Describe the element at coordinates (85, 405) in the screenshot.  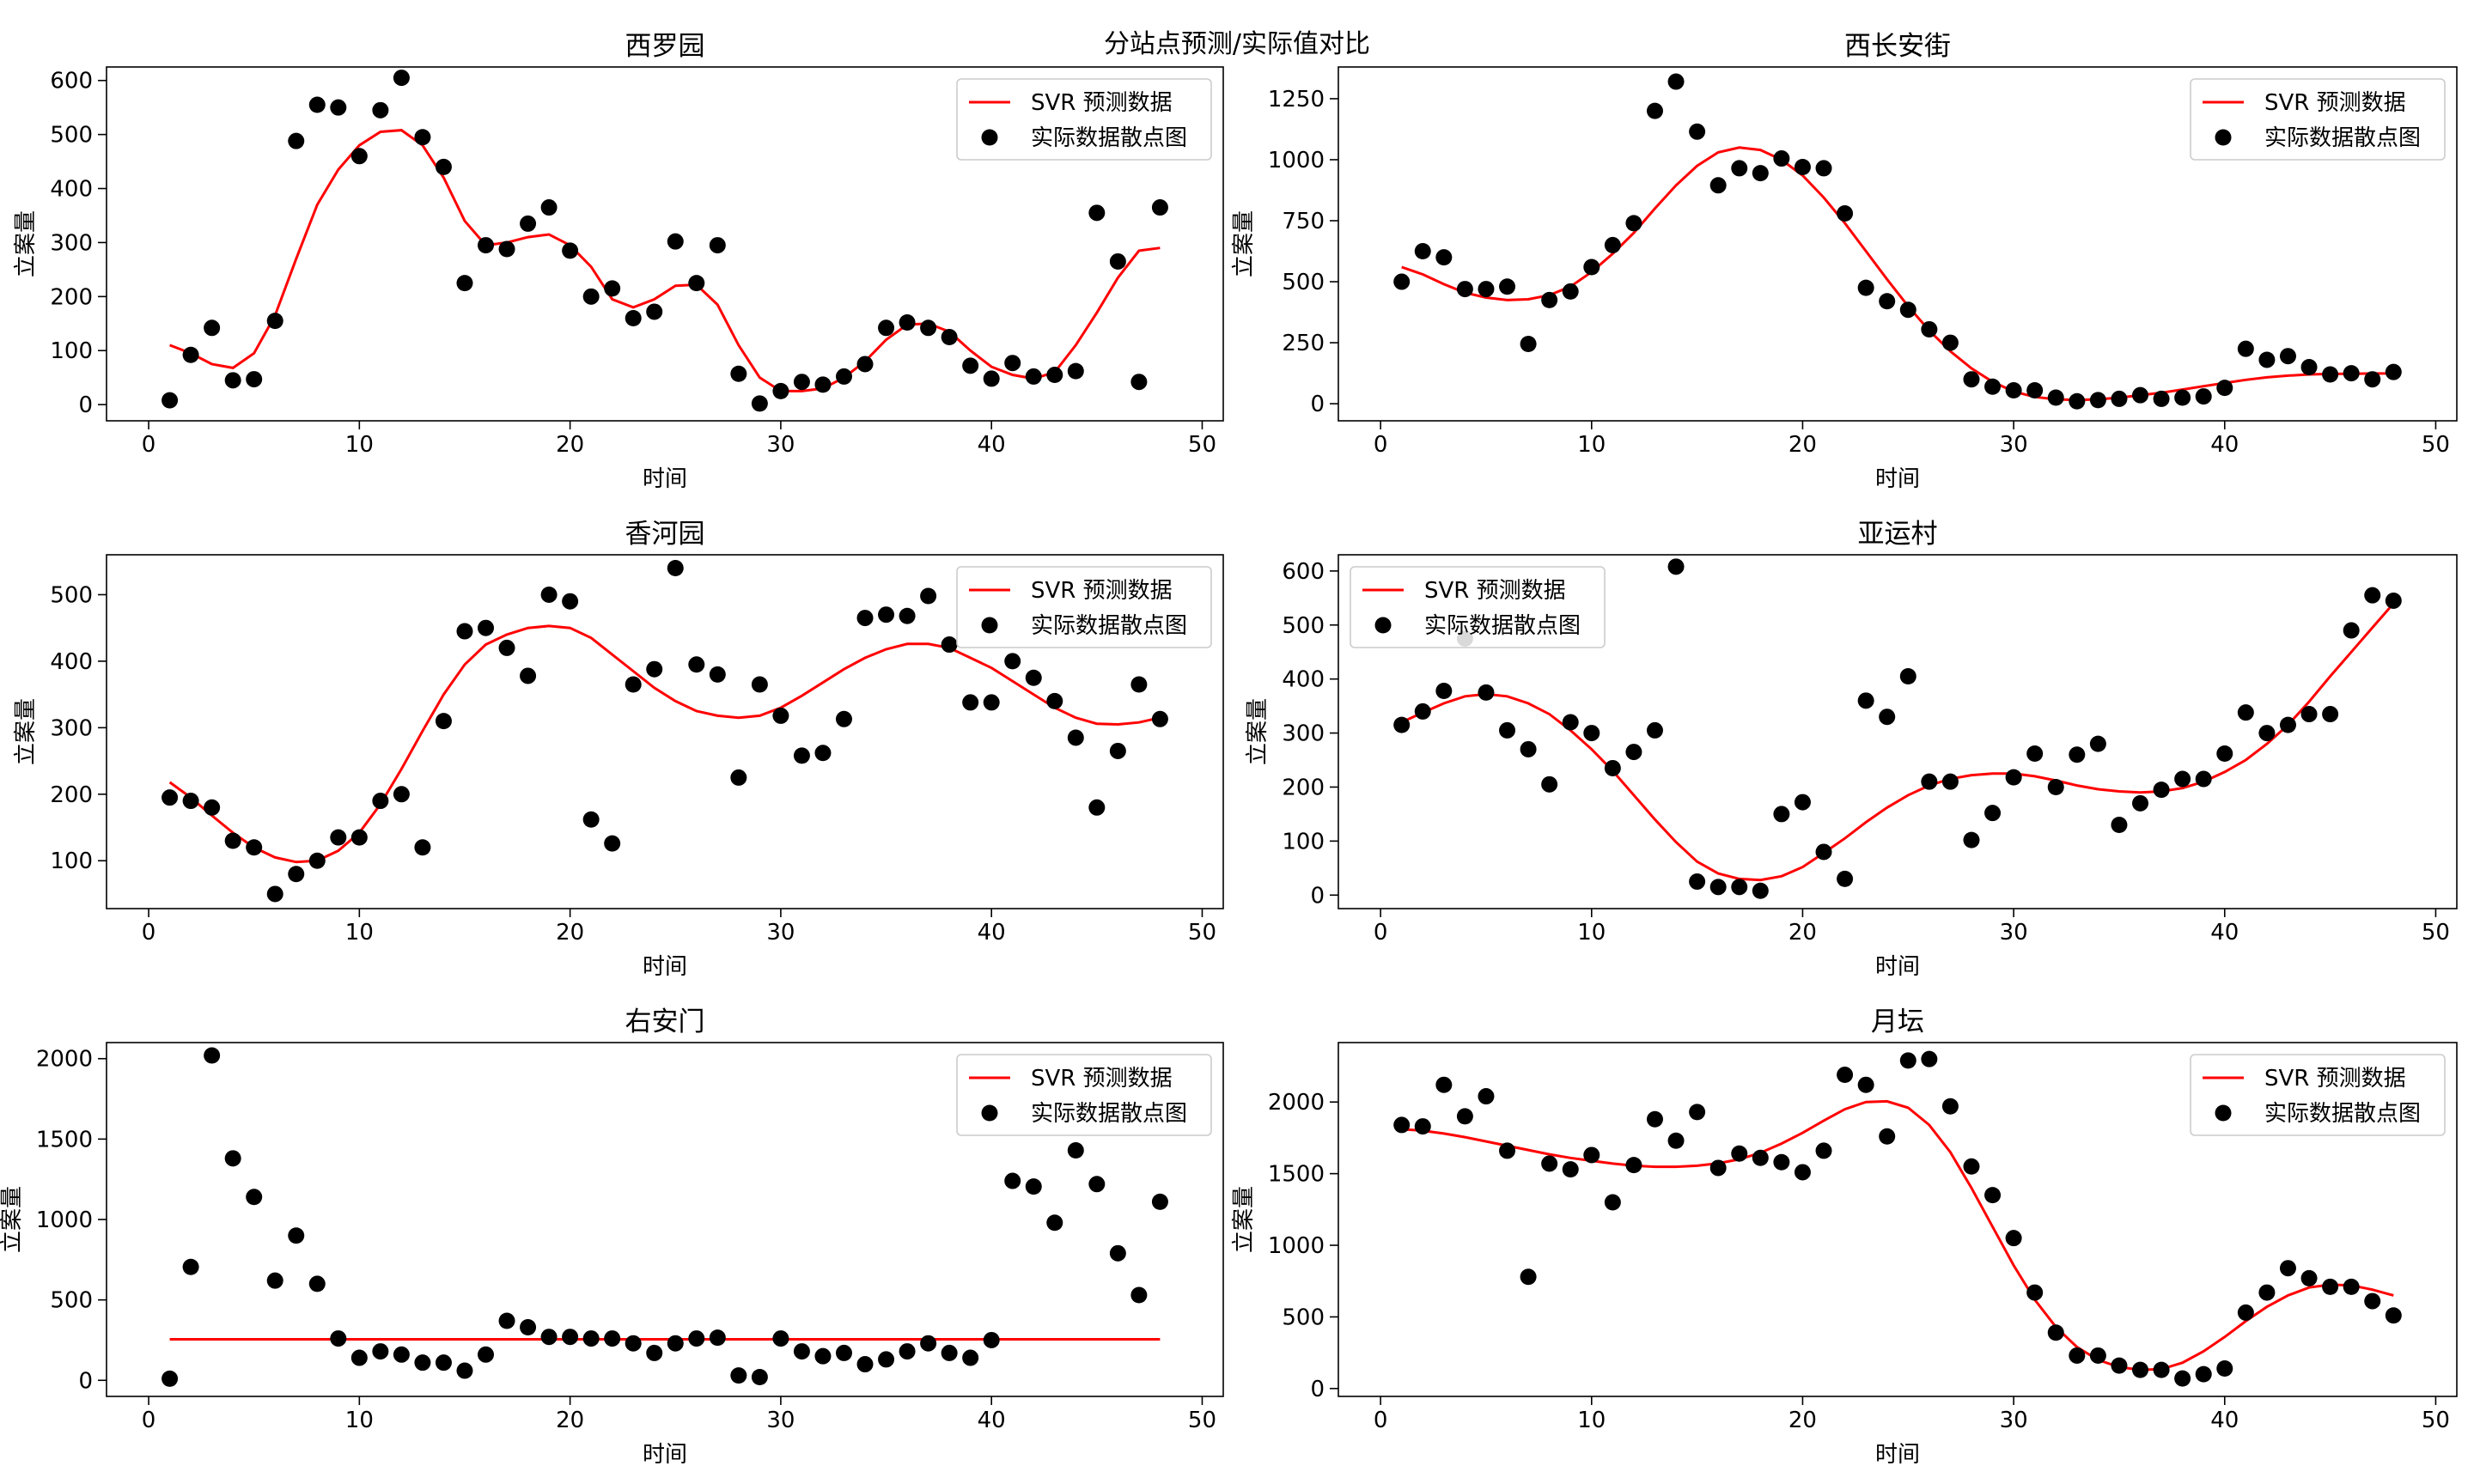
I see `y-tick-label: 0` at that location.